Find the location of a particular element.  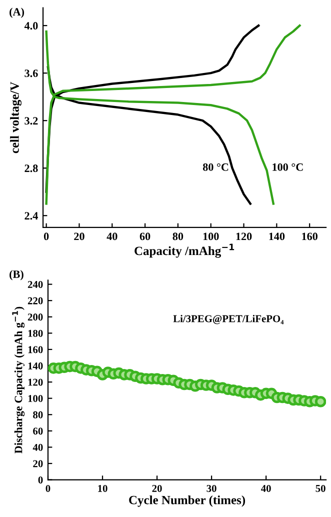

x-tick-label: 140 is located at coordinates (277, 236).